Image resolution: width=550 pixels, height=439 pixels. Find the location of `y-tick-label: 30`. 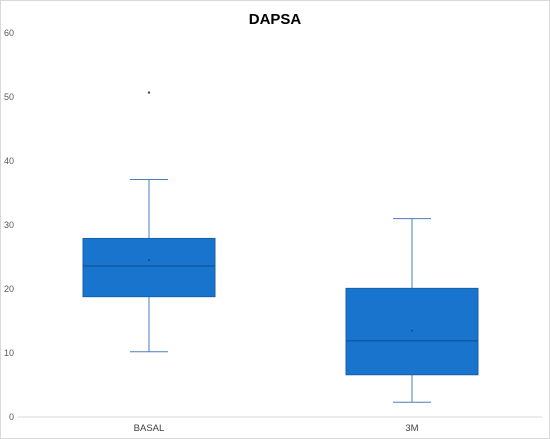

y-tick-label: 30 is located at coordinates (9, 225).